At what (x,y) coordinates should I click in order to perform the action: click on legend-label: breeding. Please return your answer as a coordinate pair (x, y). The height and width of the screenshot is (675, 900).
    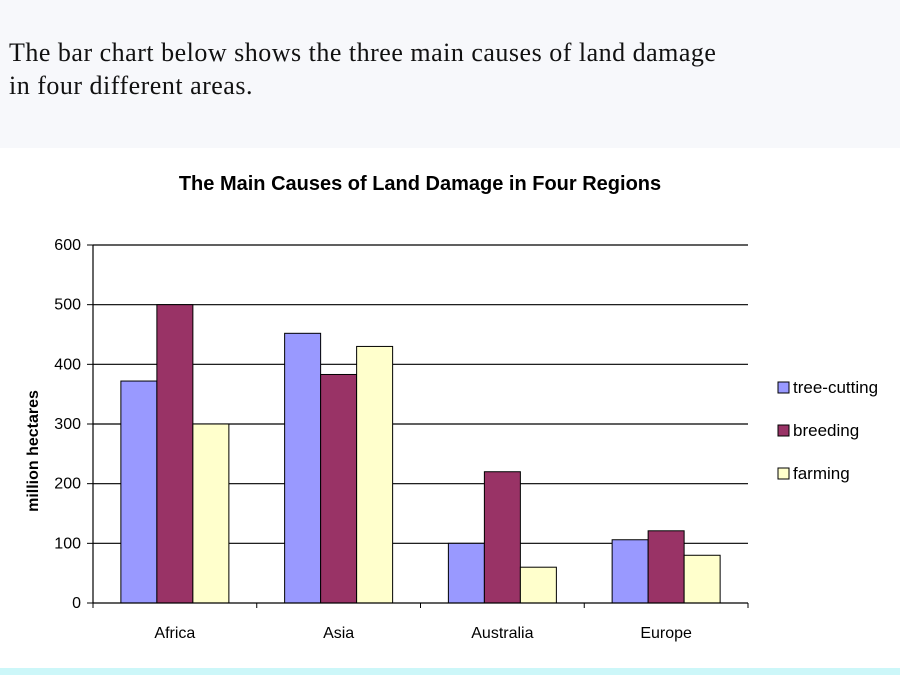
    Looking at the image, I should click on (826, 430).